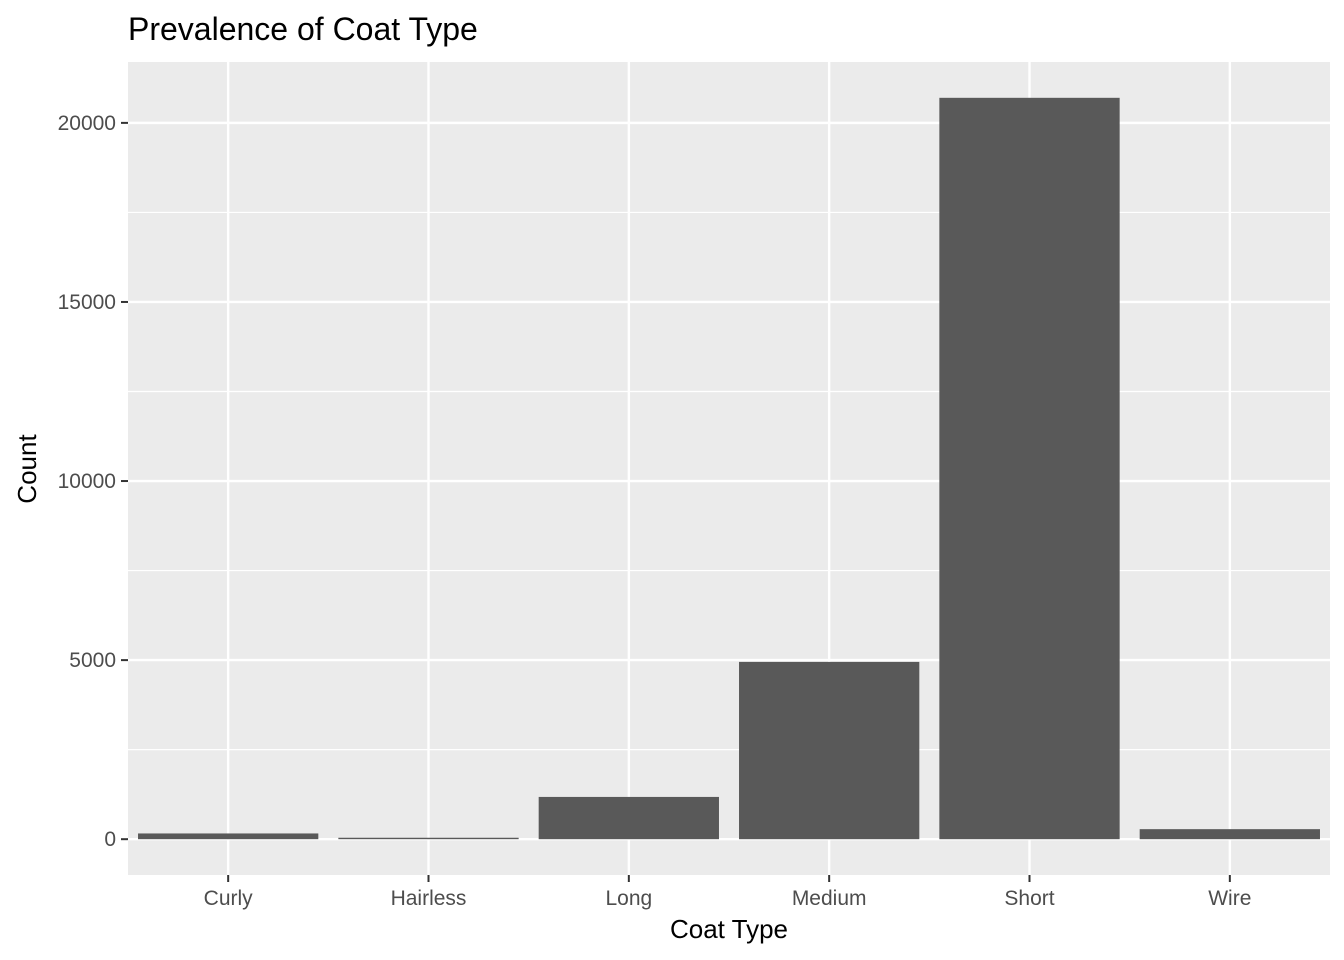 This screenshot has width=1344, height=960. What do you see at coordinates (87, 302) in the screenshot?
I see `y-tick-label: 15000` at bounding box center [87, 302].